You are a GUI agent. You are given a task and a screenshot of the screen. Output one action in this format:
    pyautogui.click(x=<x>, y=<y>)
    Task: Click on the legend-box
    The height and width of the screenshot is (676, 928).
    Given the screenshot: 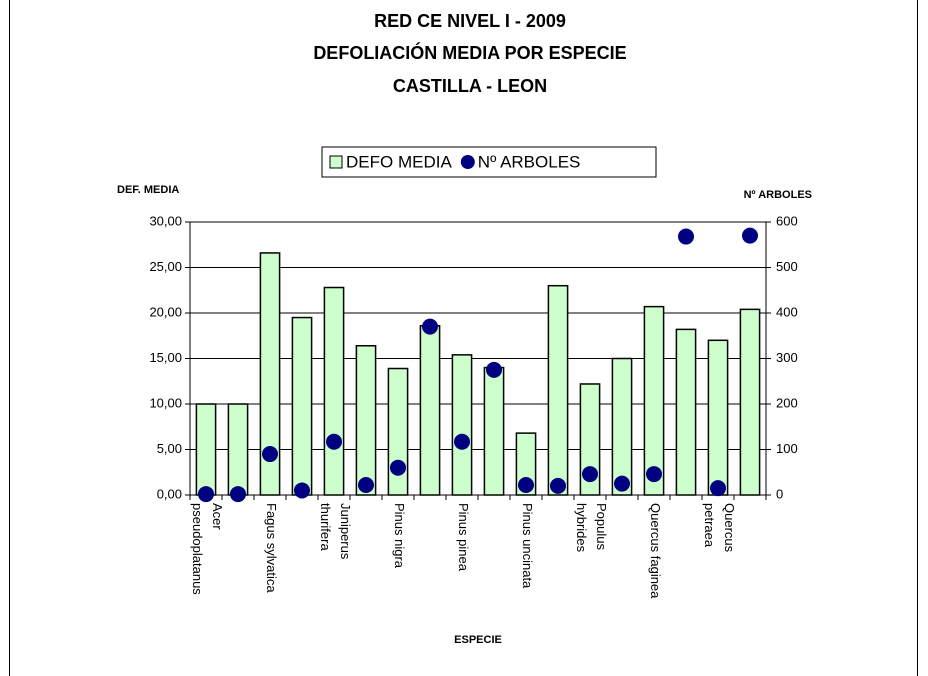 What is the action you would take?
    pyautogui.click(x=489, y=162)
    